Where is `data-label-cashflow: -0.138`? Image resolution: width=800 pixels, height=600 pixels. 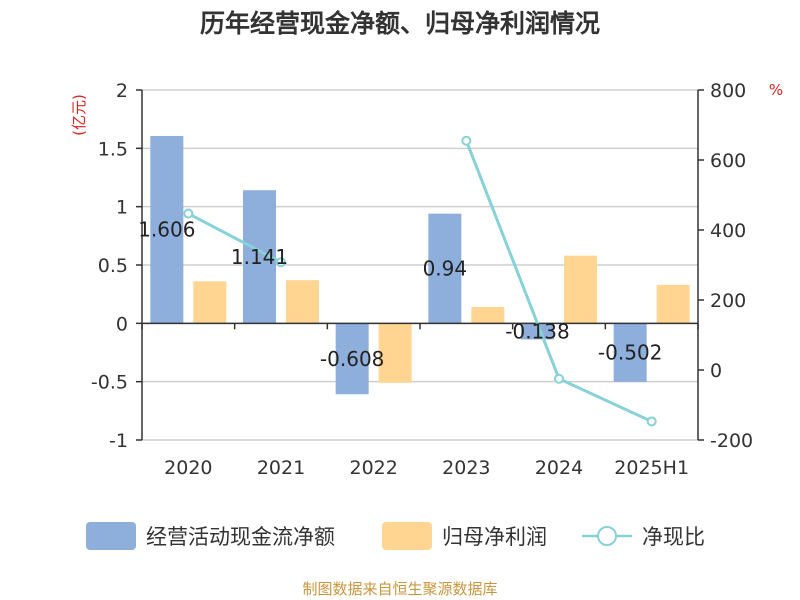
data-label-cashflow: -0.138 is located at coordinates (537, 331).